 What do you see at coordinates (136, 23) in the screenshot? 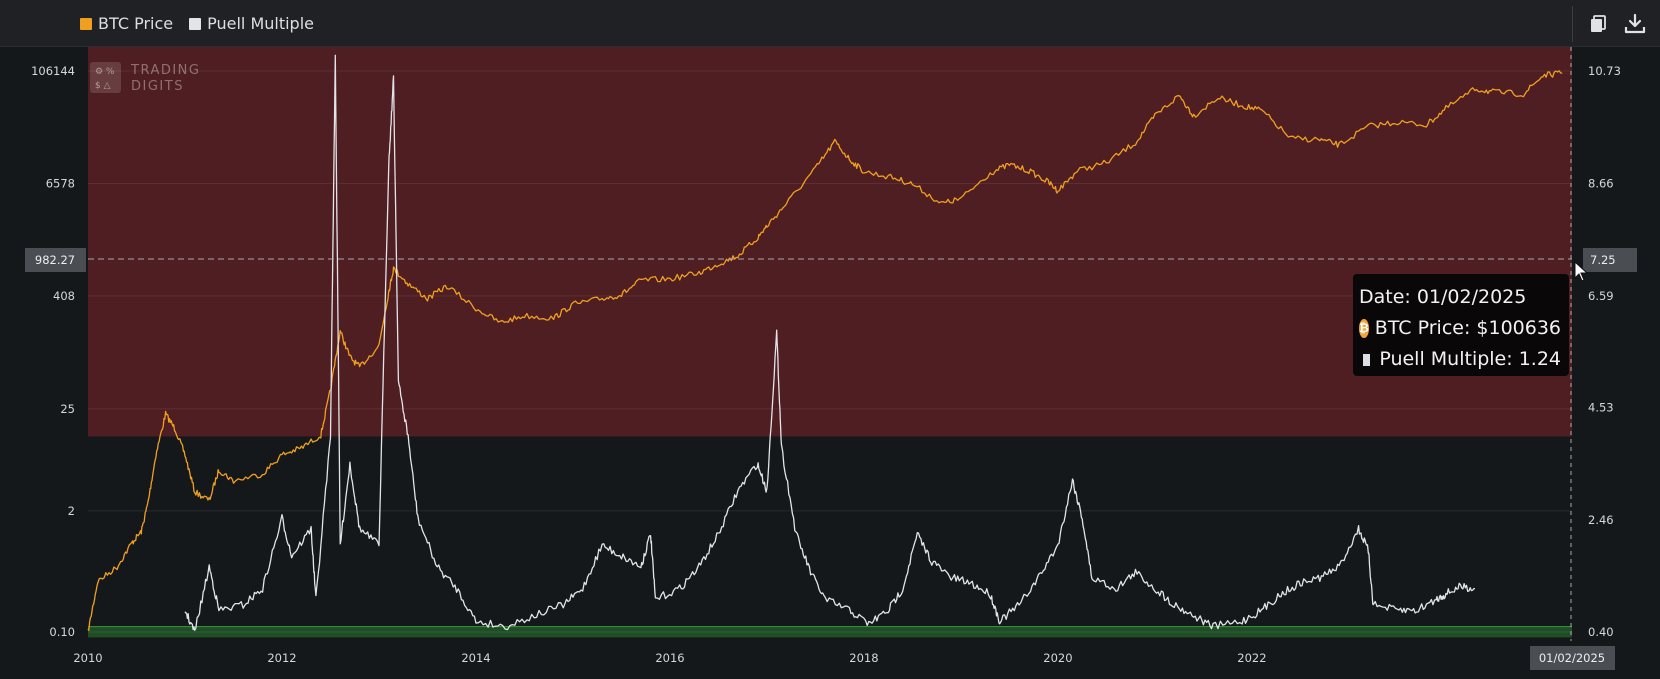
I see `legend-label-btc-price: BTC Price` at bounding box center [136, 23].